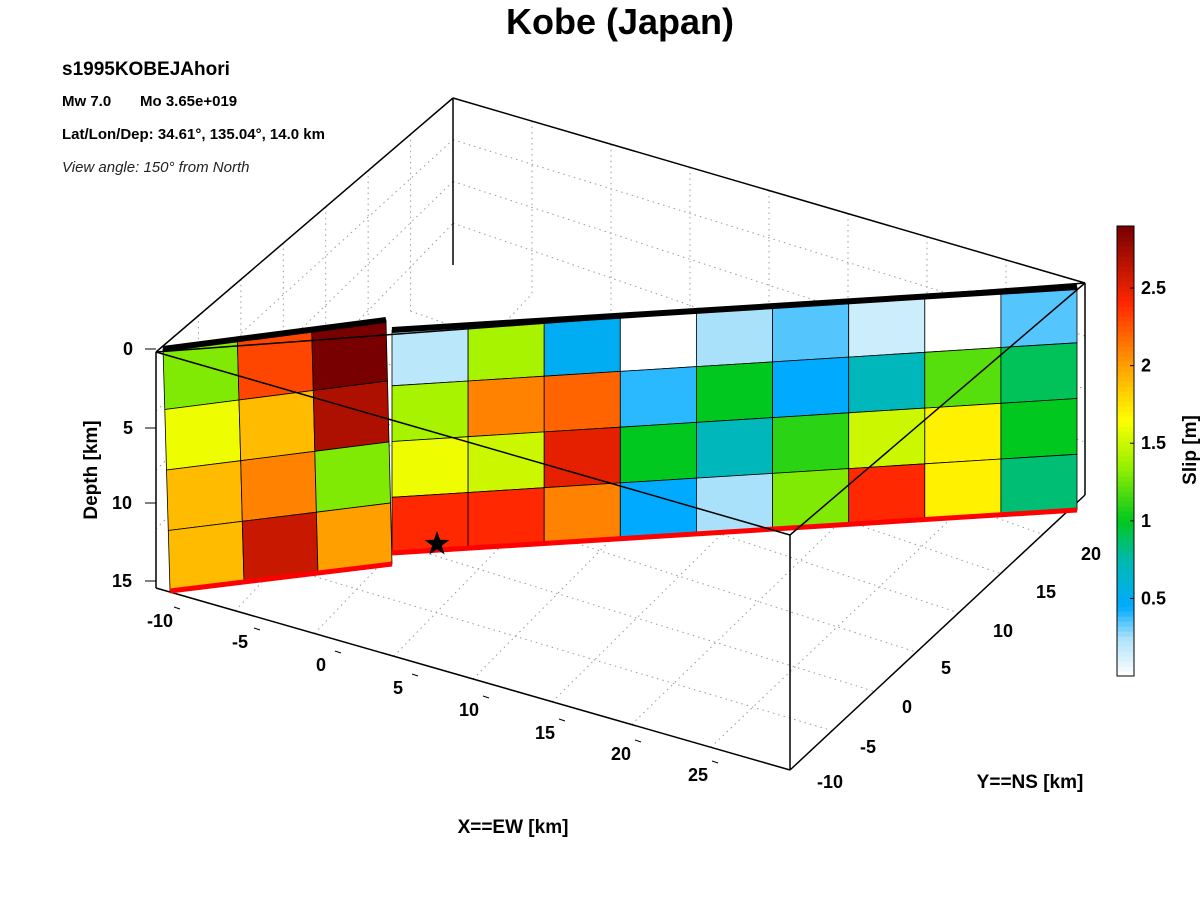 This screenshot has width=1200, height=900. What do you see at coordinates (545, 733) in the screenshot?
I see `x-tick-label: 15` at bounding box center [545, 733].